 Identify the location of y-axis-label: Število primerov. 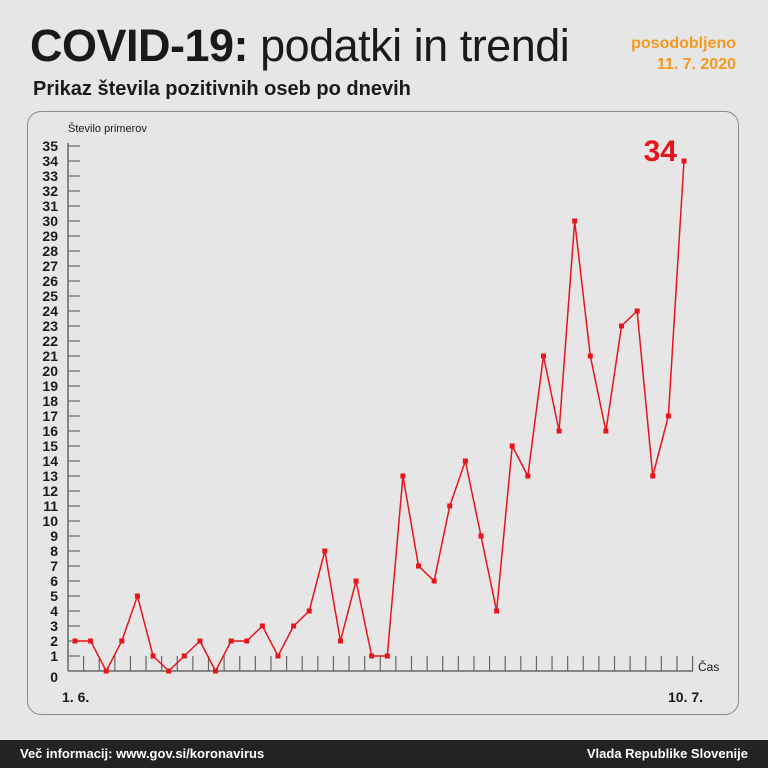
(107, 128).